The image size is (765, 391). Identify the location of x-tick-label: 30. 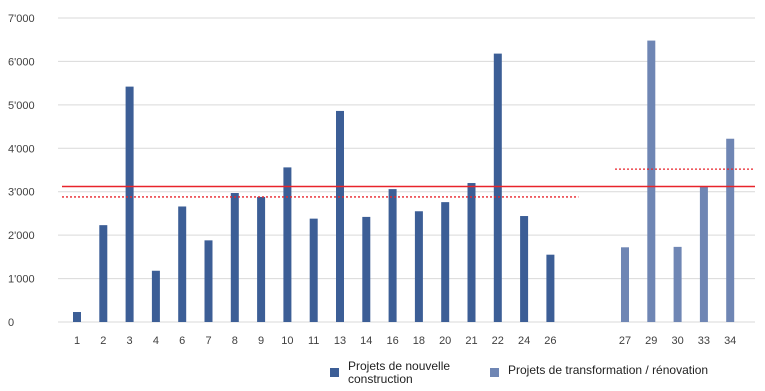
(677, 341).